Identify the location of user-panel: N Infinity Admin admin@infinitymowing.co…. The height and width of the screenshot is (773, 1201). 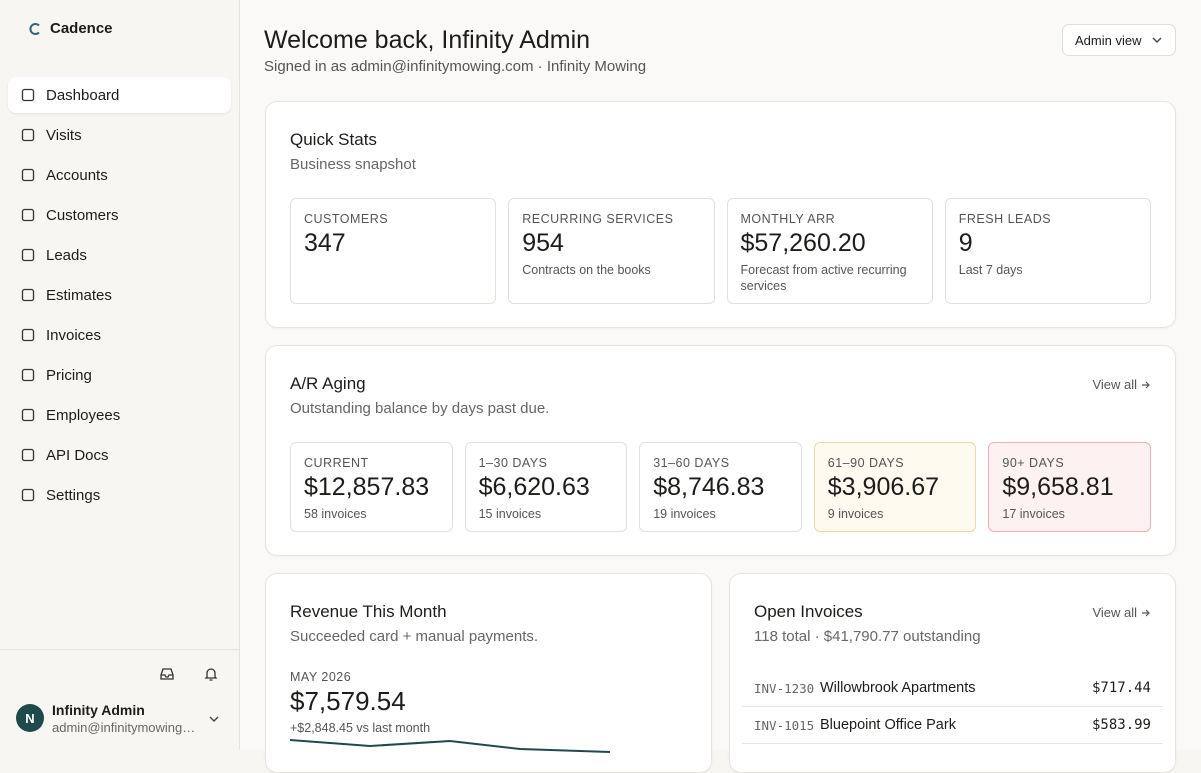
(119, 699).